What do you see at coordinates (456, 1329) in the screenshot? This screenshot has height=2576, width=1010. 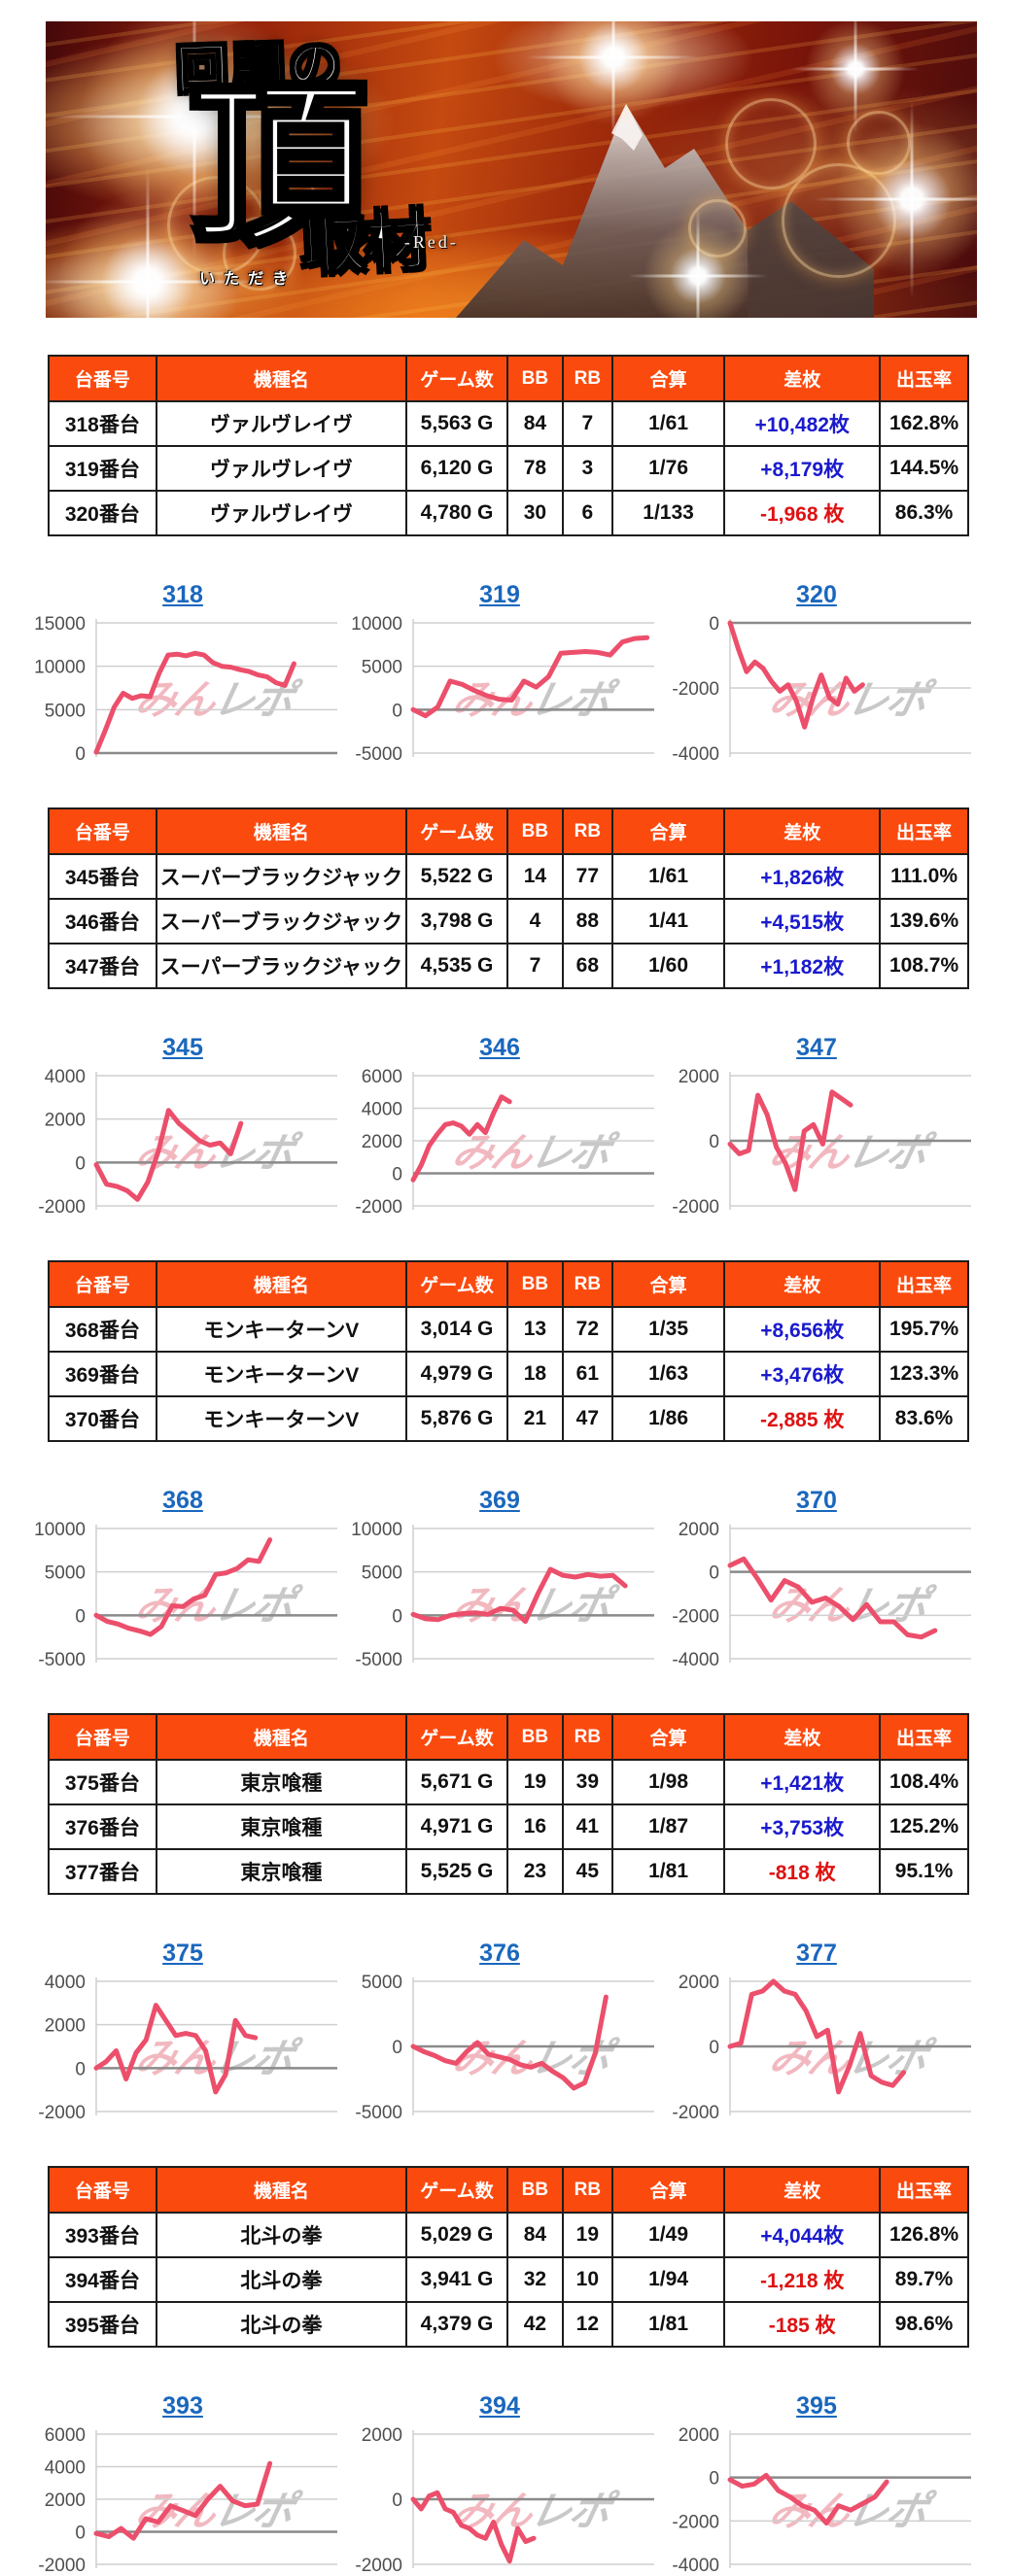 I see `game-count: 3,014 G` at bounding box center [456, 1329].